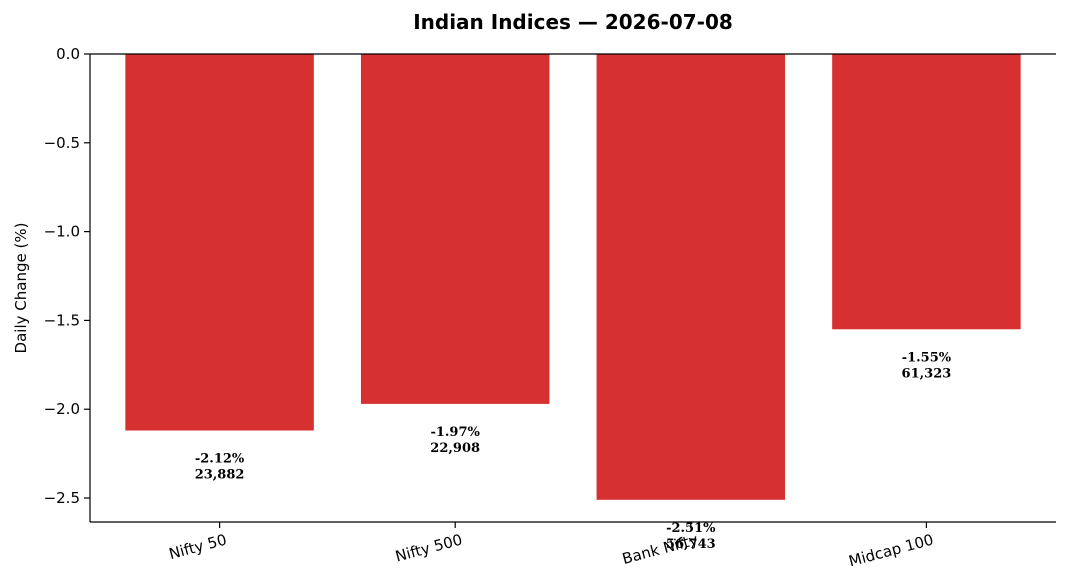 The height and width of the screenshot is (588, 1068). I want to click on y-axis-label: Daily Change (%), so click(21, 288).